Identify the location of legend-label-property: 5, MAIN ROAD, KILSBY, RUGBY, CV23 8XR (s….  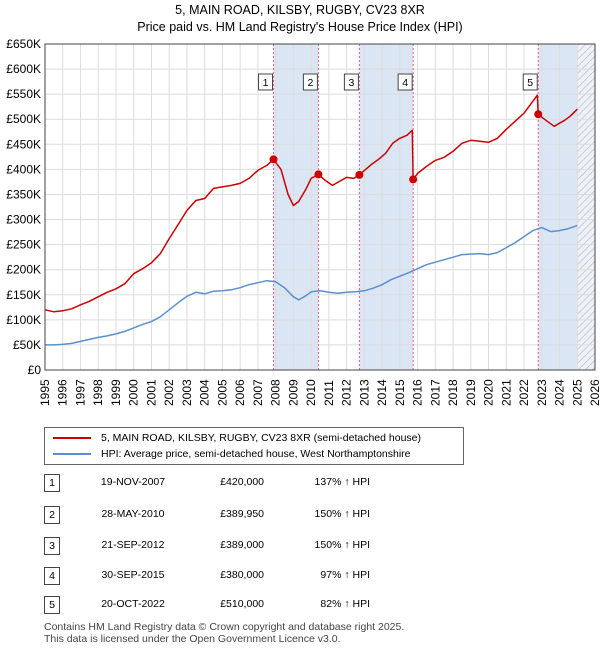
(261, 438).